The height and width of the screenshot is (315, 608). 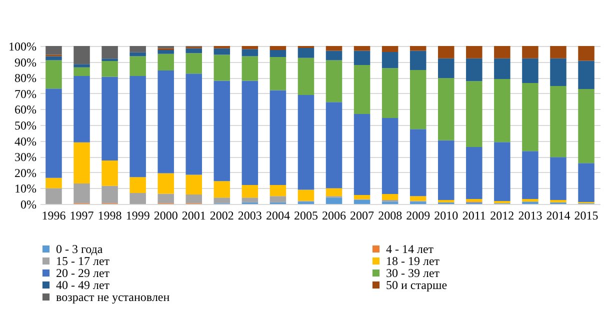 I want to click on y-tick-label: 100%, so click(x=22, y=47).